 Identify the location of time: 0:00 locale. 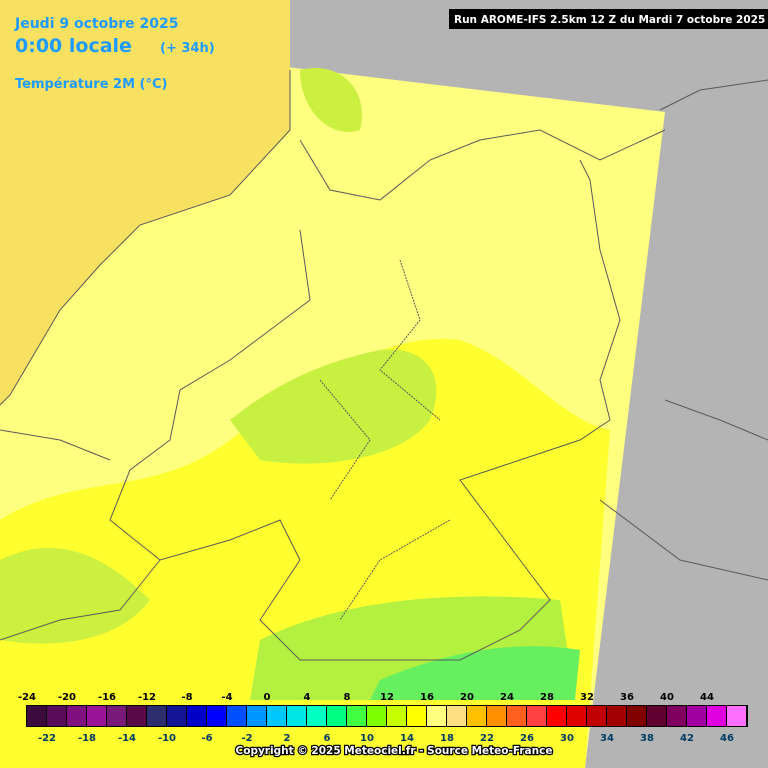
(73, 46).